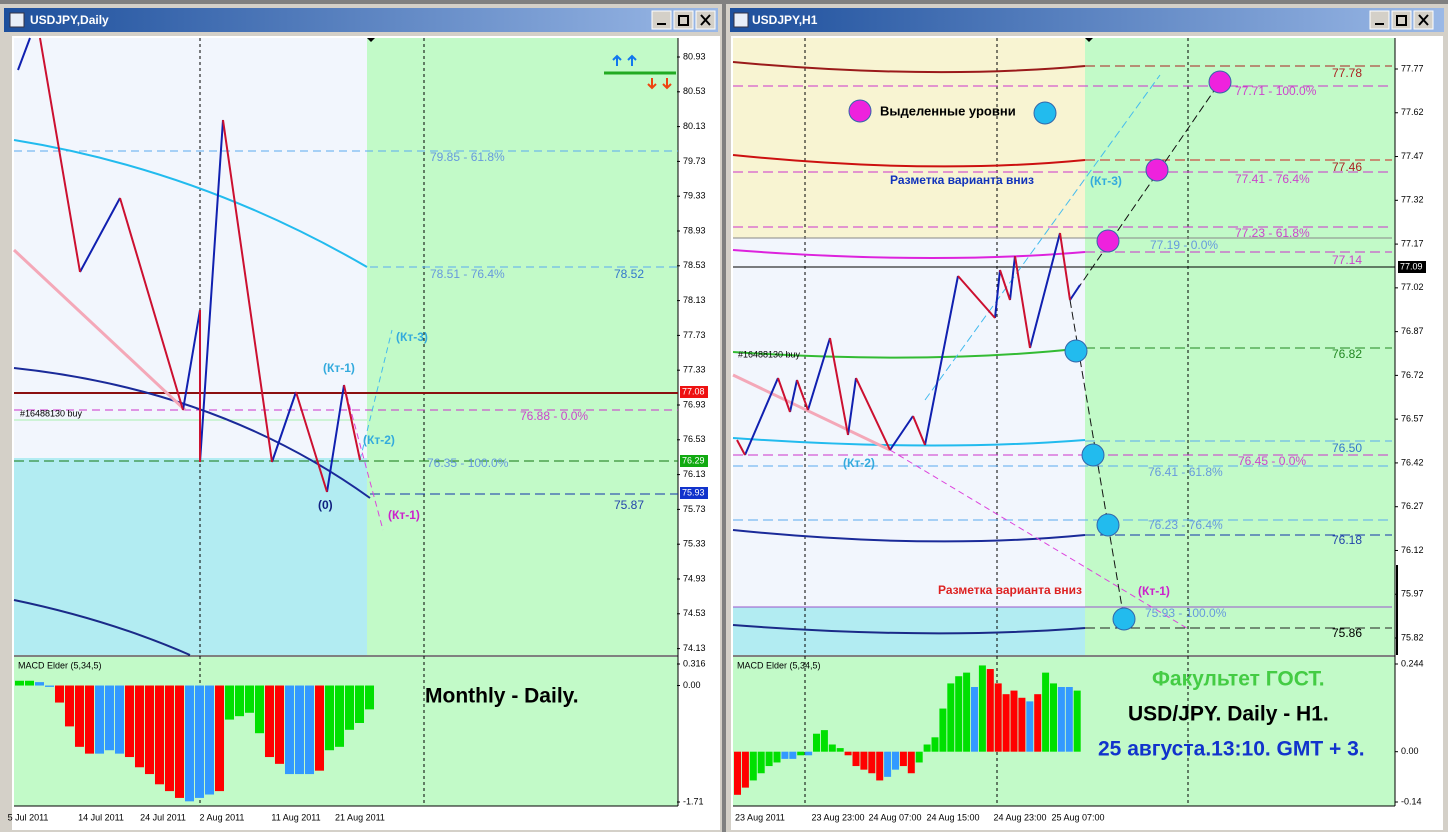 The height and width of the screenshot is (832, 1448). What do you see at coordinates (1185, 525) in the screenshot?
I see `annotation: 76.23 - 76.4%` at bounding box center [1185, 525].